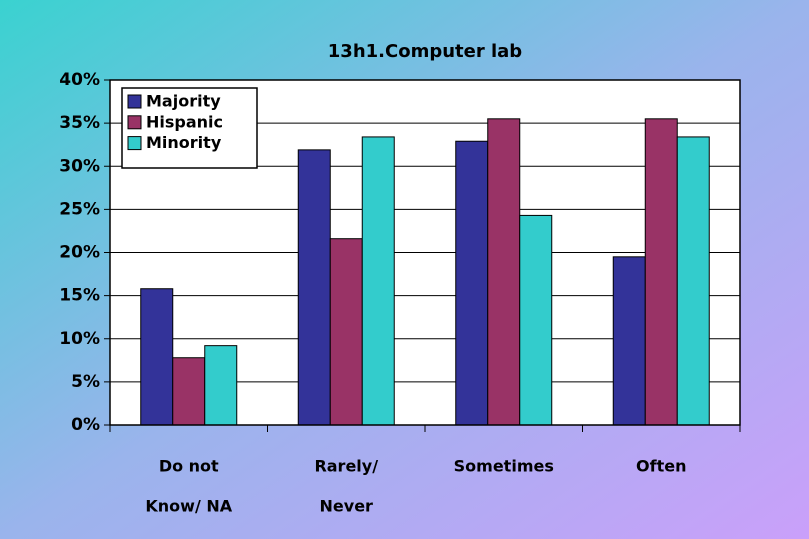  Describe the element at coordinates (184, 142) in the screenshot. I see `legend-label: Minority` at that location.